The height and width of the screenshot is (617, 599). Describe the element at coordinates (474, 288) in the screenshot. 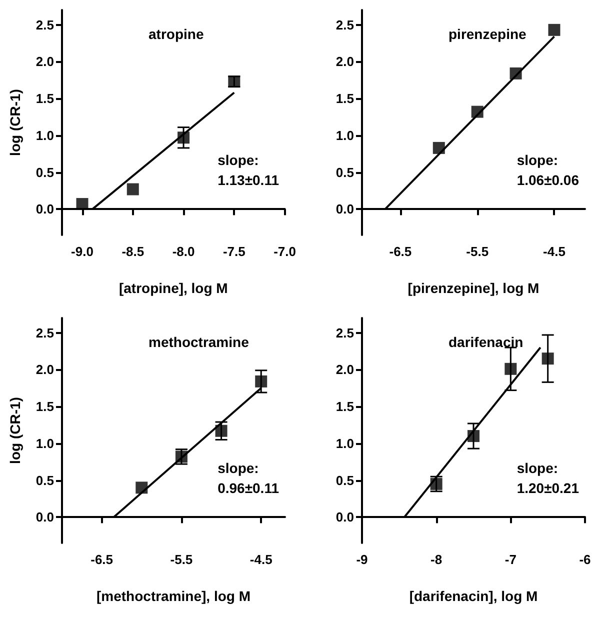

I see `x-axis-title: [pirenzepine], log M` at that location.